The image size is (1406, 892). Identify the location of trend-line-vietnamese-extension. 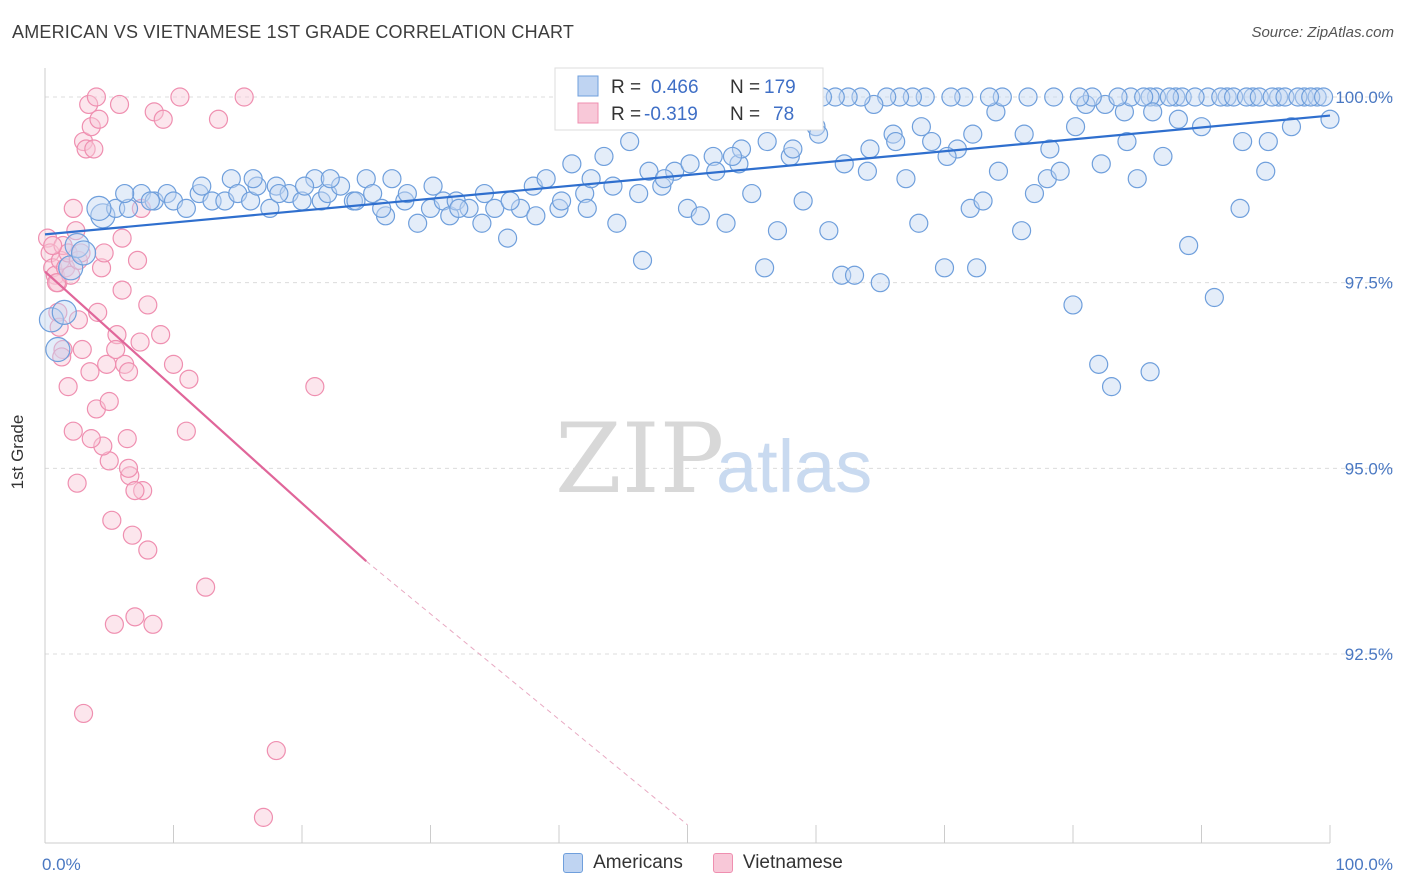
(526, 693).